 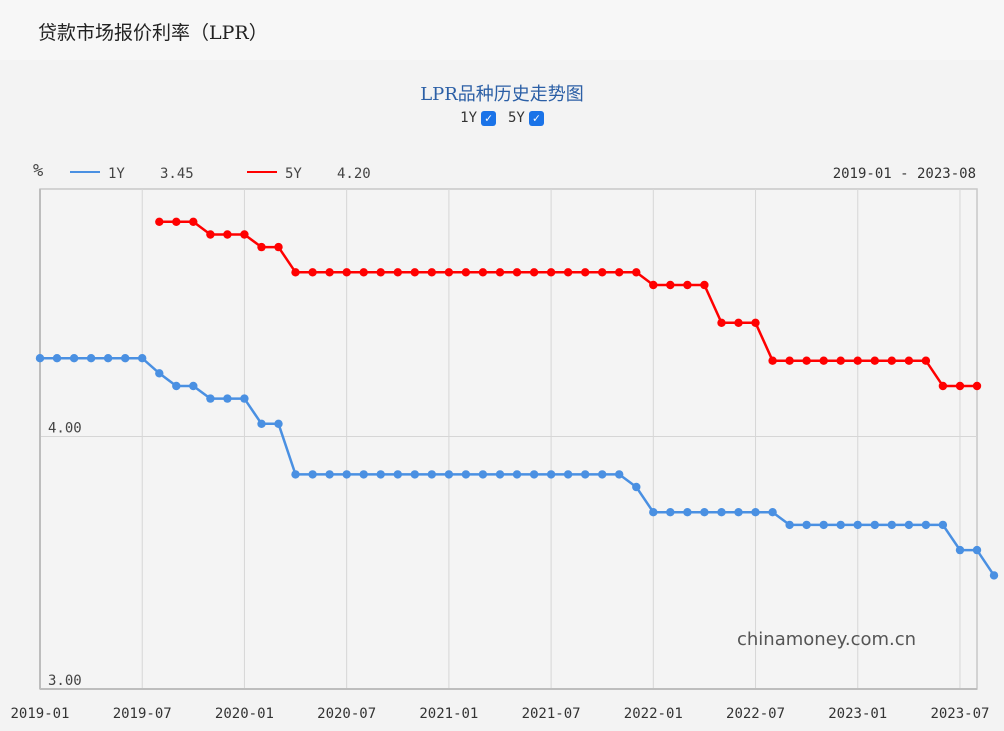 I want to click on toggle-1y-checkbox: ✓, so click(x=488, y=118).